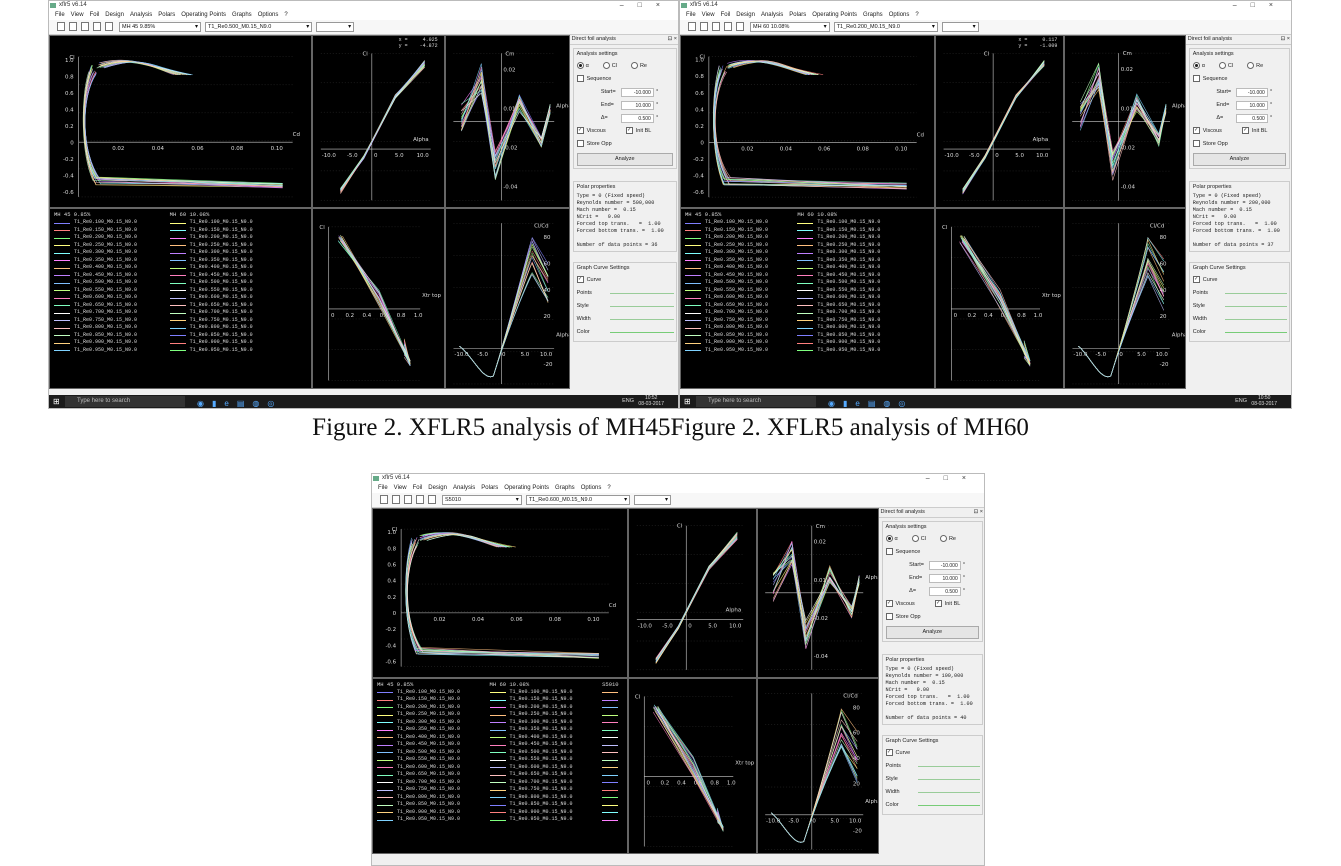 The image size is (1341, 866). What do you see at coordinates (899, 15) in the screenshot?
I see `menu-item-options: Options` at bounding box center [899, 15].